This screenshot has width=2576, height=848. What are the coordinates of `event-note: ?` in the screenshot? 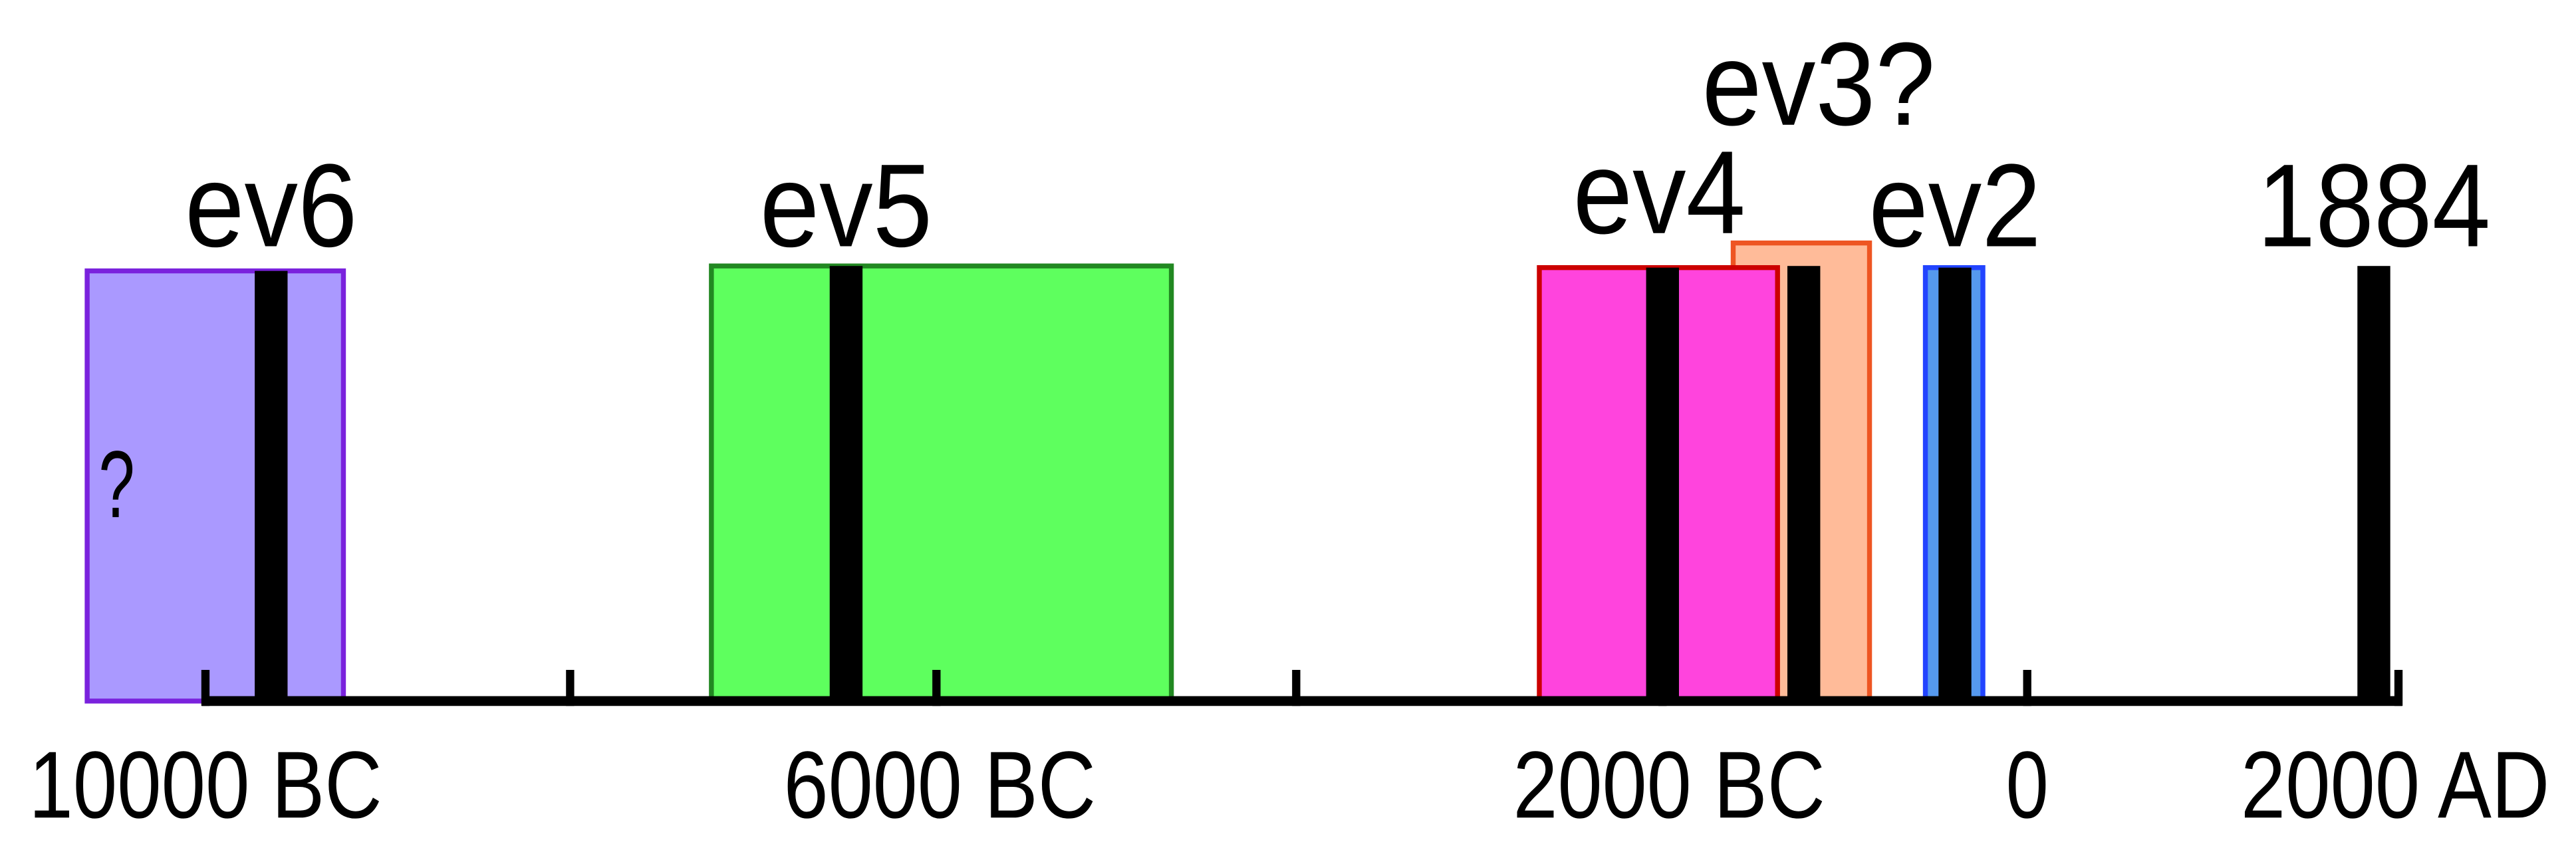 It's located at (116, 484).